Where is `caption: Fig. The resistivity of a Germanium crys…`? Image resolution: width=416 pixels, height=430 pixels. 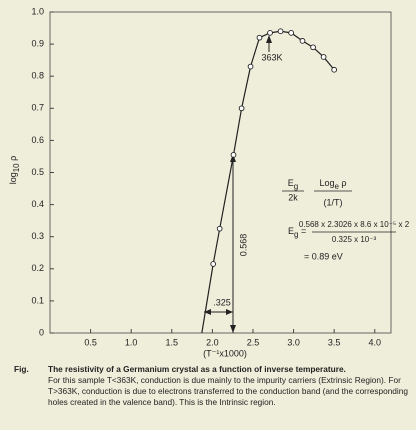 caption: Fig. The resistivity of a Germanium crys… is located at coordinates (211, 386).